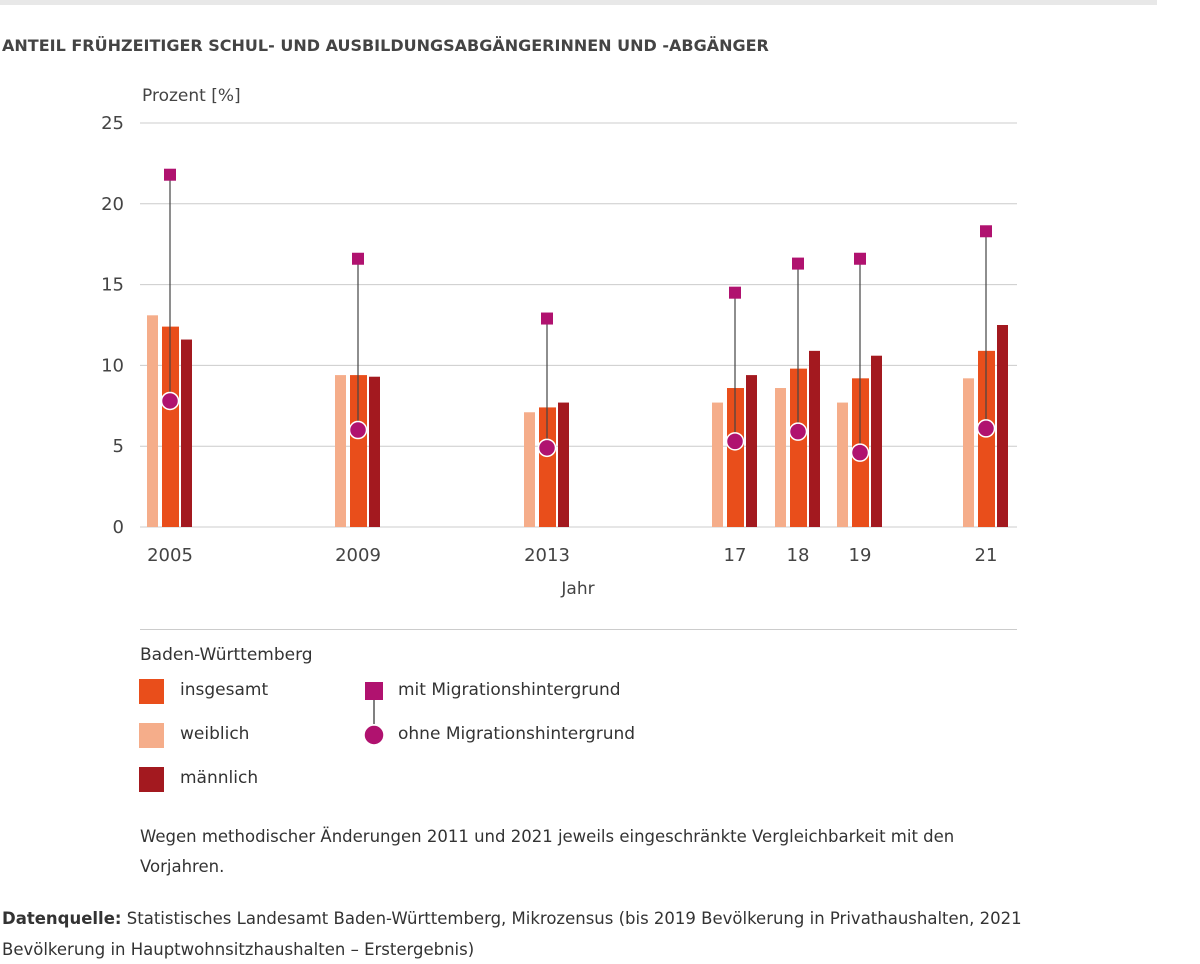  I want to click on x-tick-label: 2005, so click(170, 555).